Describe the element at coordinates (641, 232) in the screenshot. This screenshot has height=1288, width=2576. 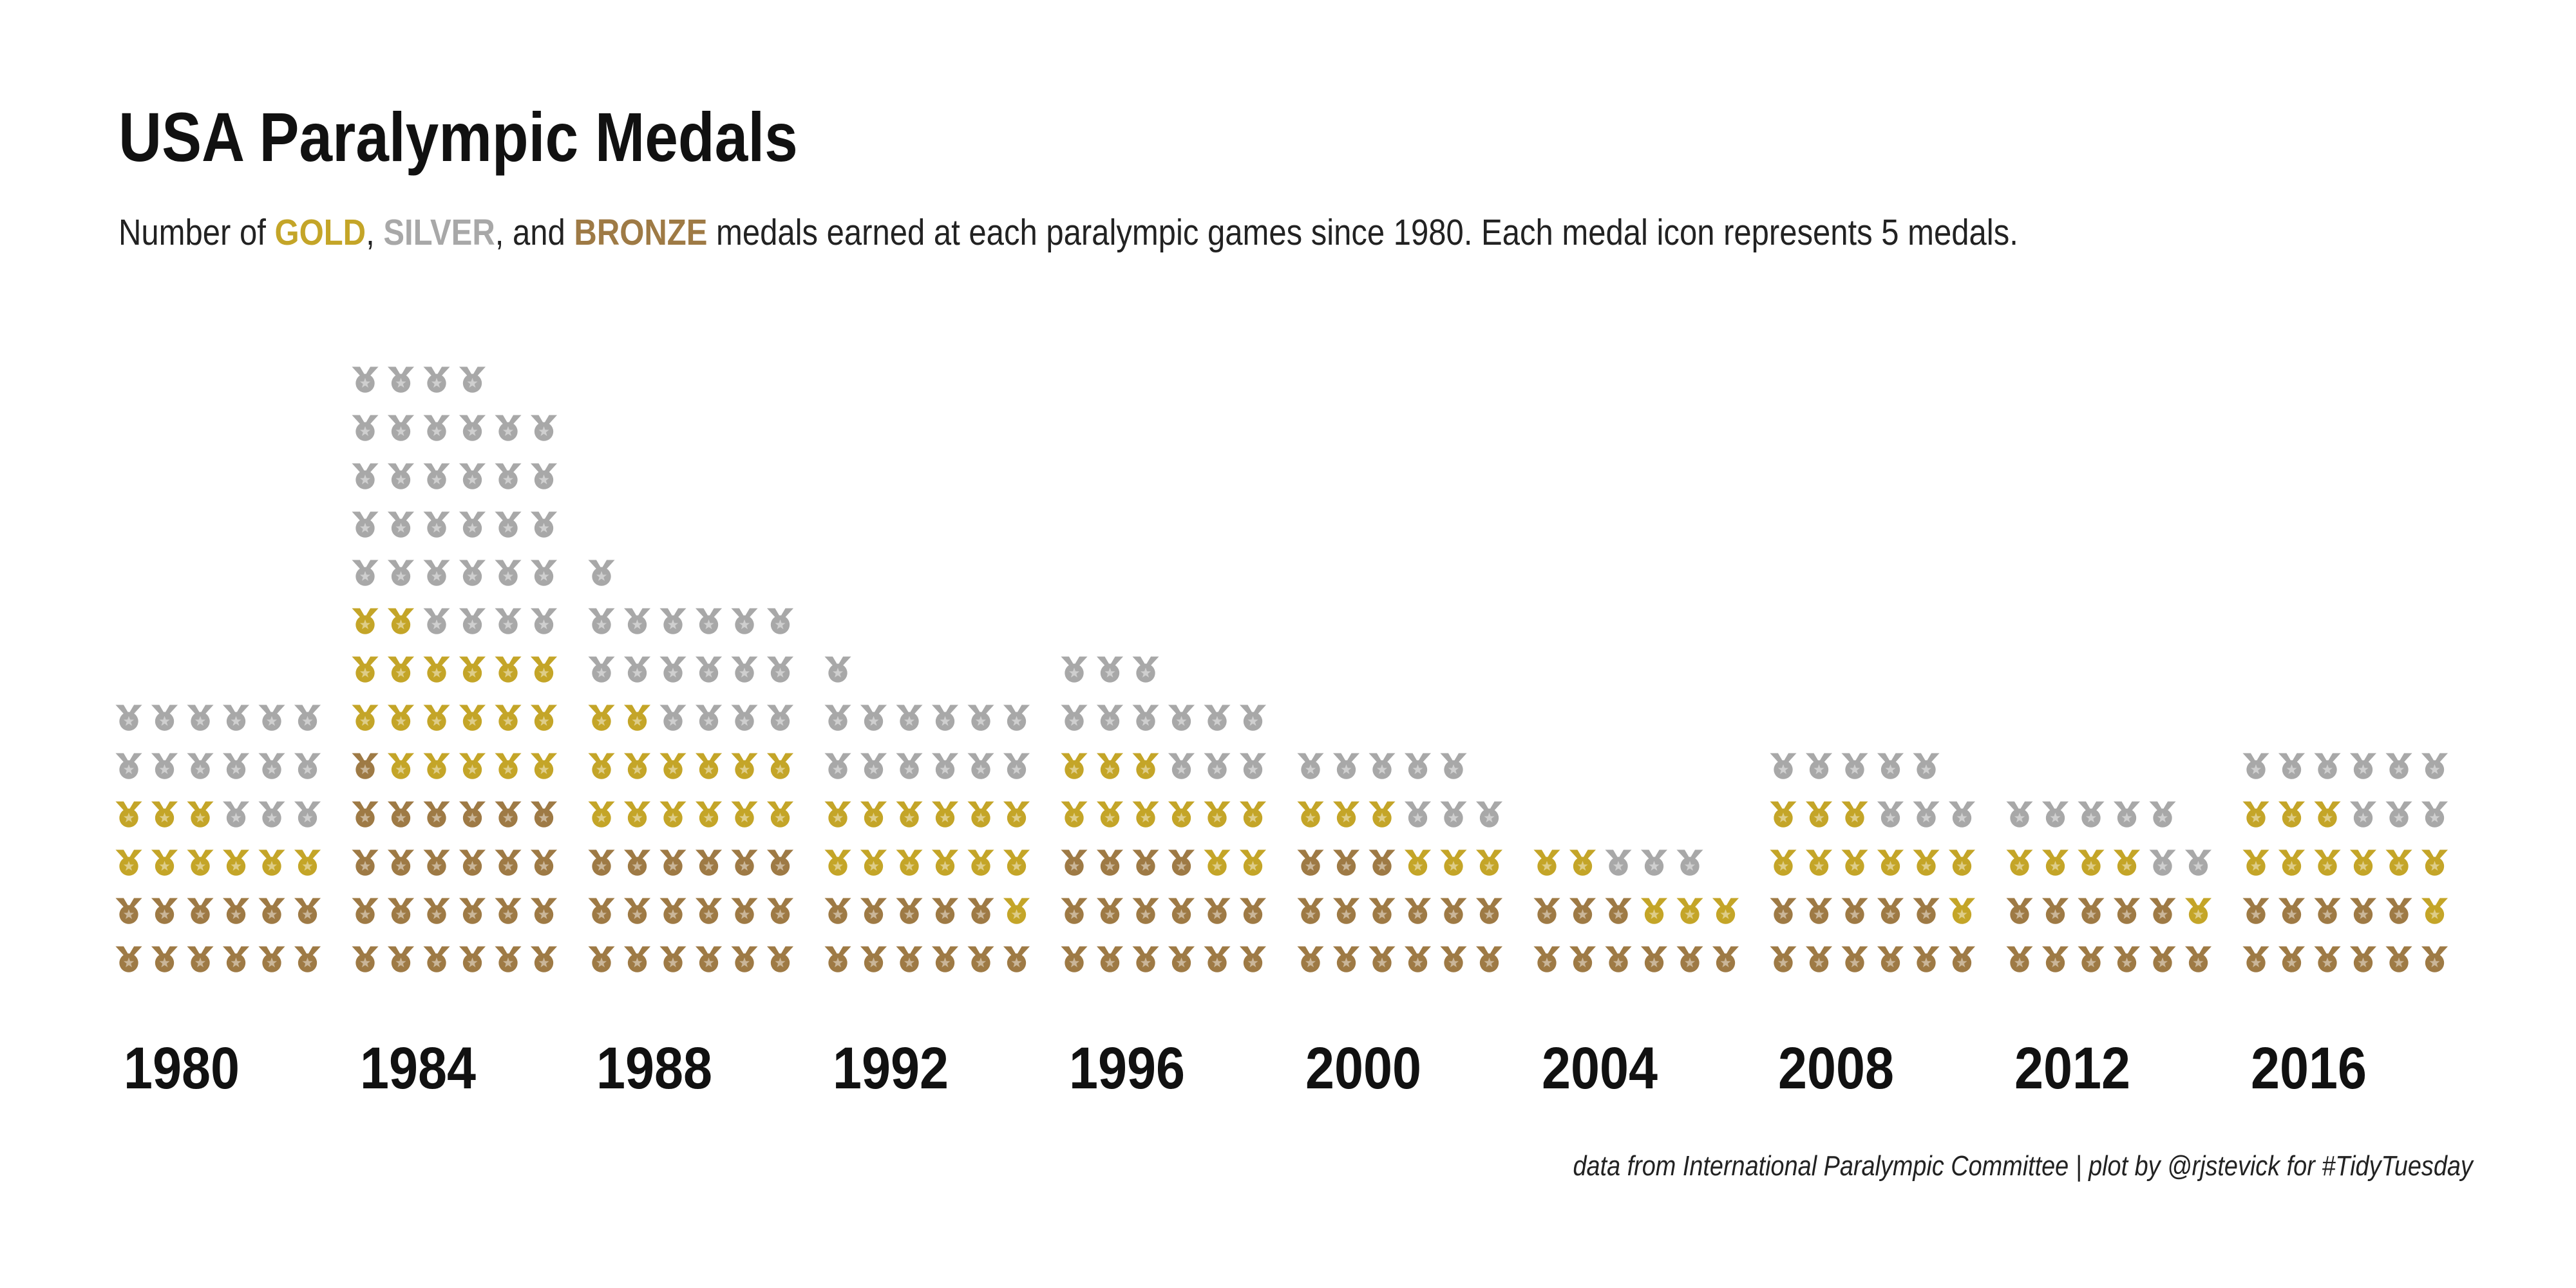
I see `subtitle-bronze-label: BRONZE` at that location.